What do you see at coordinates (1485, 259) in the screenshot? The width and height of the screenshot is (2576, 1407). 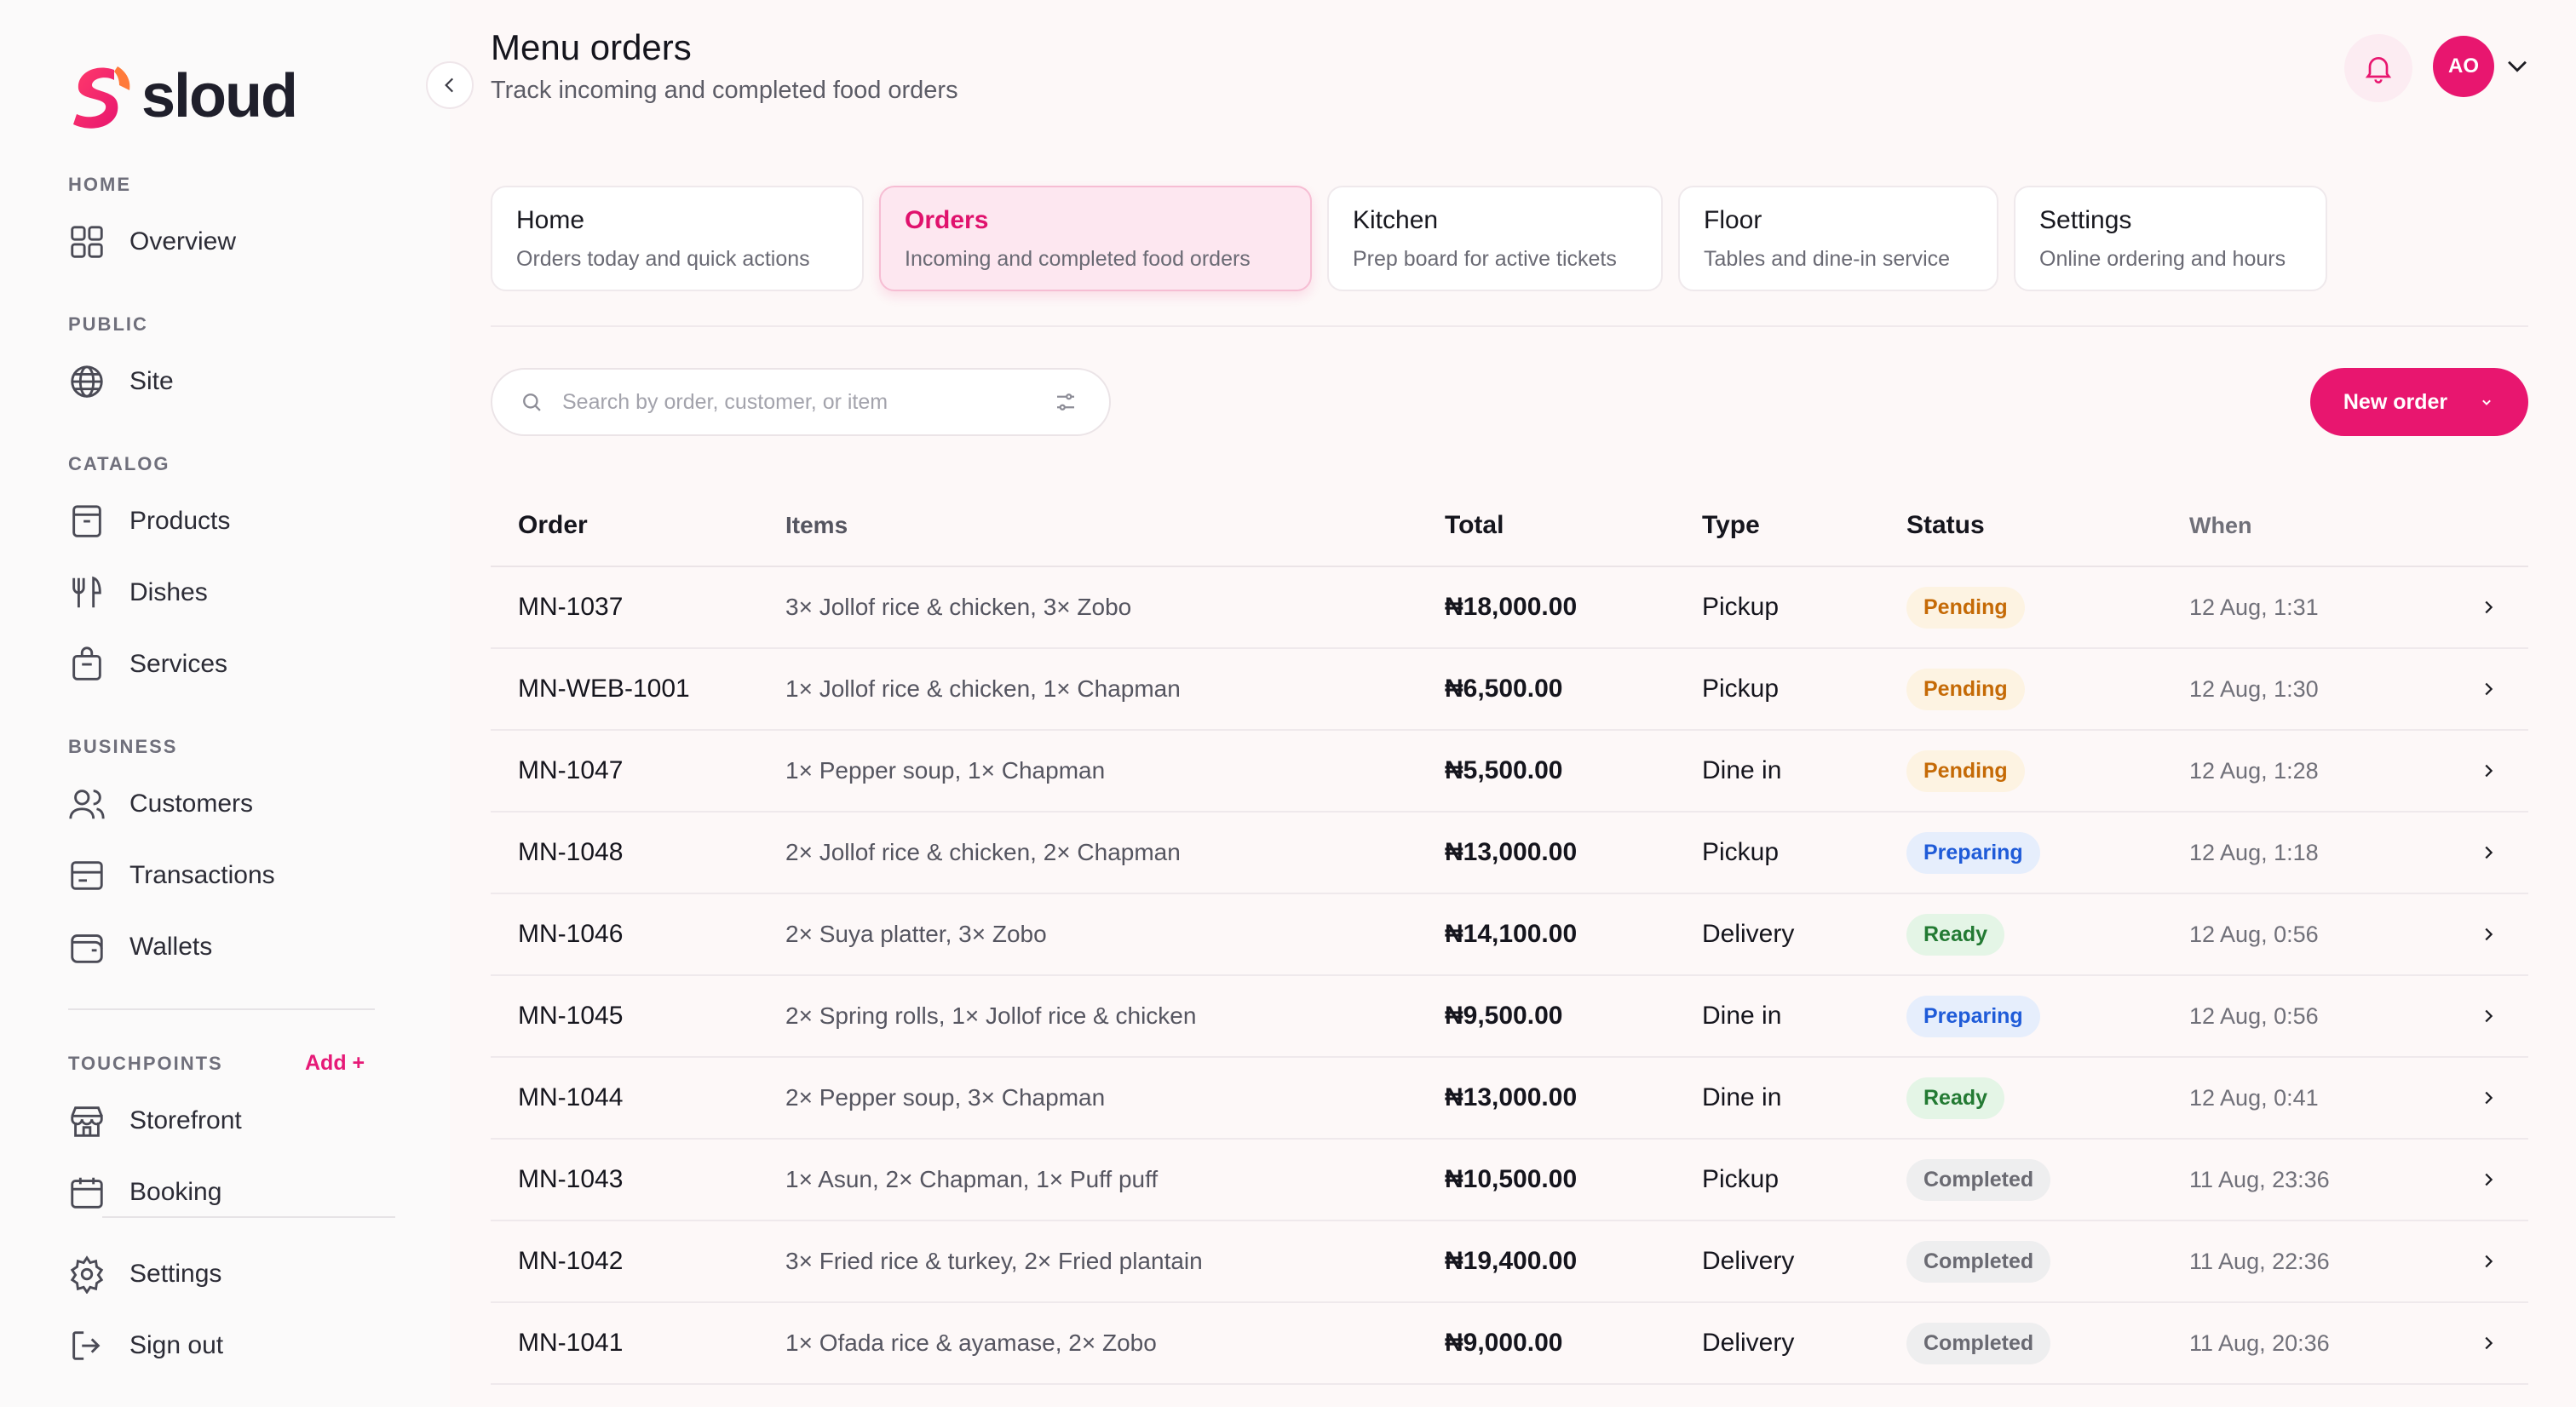 I see `tab-description: Prep board for active tickets` at bounding box center [1485, 259].